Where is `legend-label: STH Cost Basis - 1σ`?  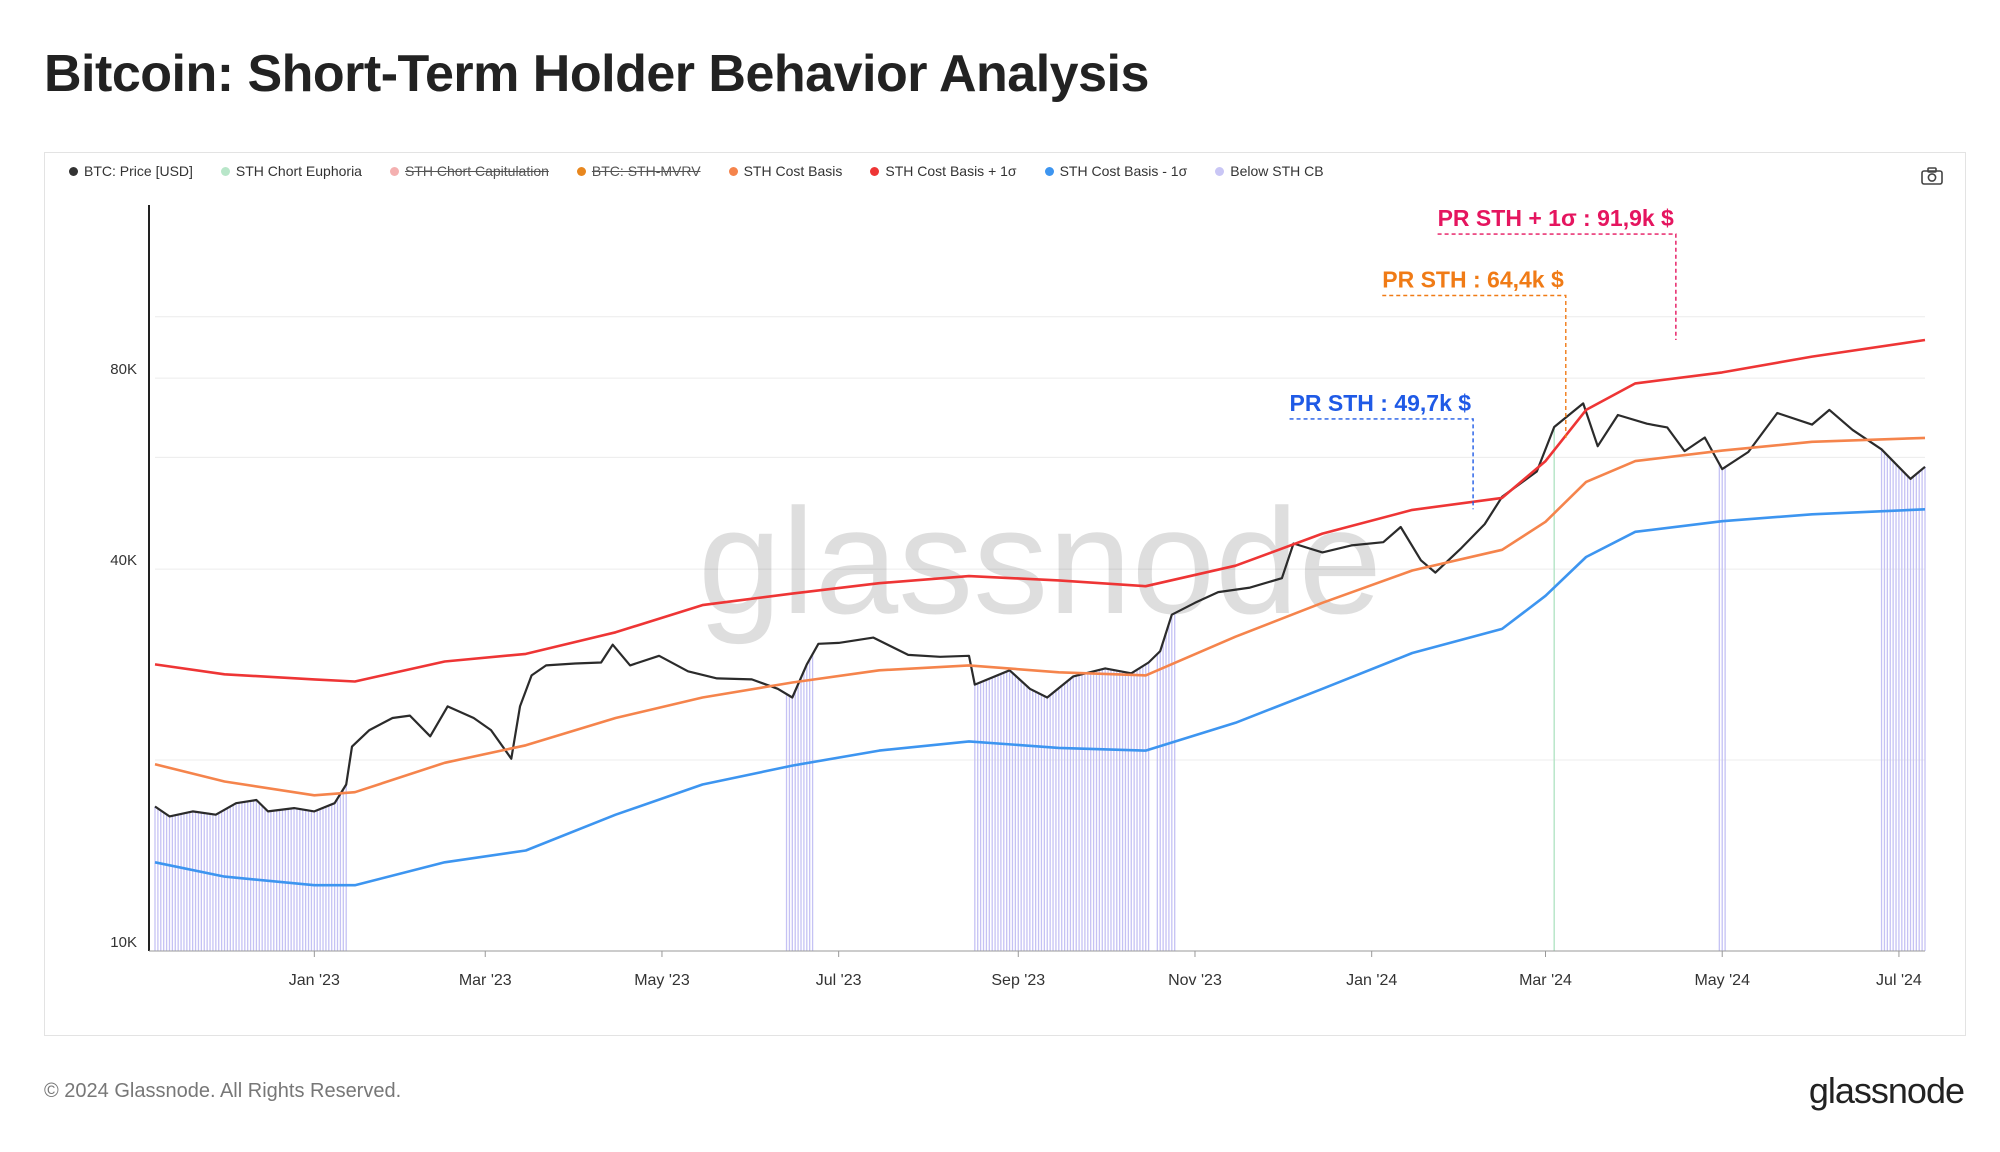
legend-label: STH Cost Basis - 1σ is located at coordinates (1123, 171).